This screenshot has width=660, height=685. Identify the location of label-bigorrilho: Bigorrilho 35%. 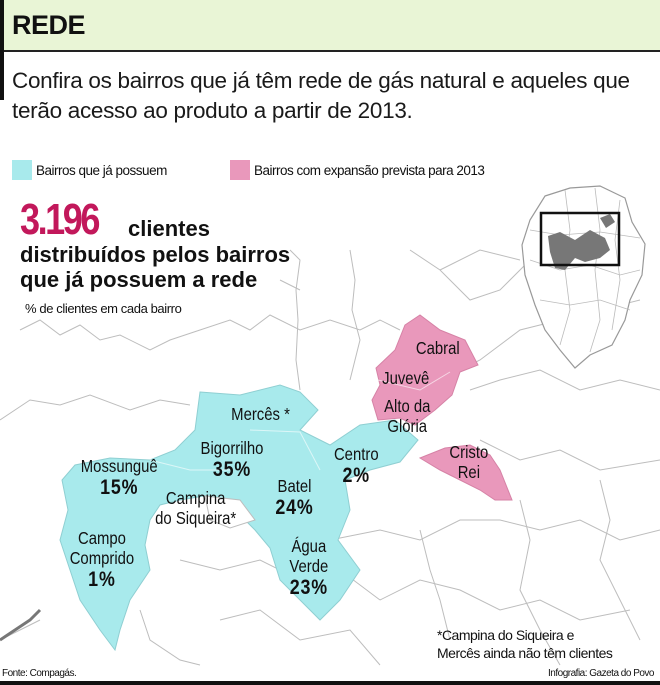
(232, 460).